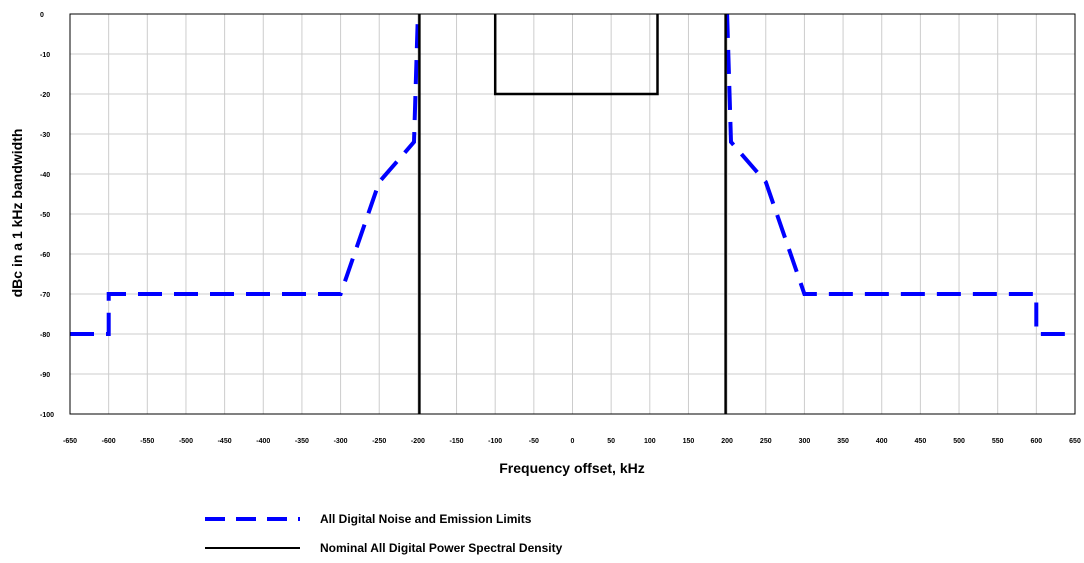 The width and height of the screenshot is (1084, 563). Describe the element at coordinates (302, 441) in the screenshot. I see `x-tick-label: -350` at that location.